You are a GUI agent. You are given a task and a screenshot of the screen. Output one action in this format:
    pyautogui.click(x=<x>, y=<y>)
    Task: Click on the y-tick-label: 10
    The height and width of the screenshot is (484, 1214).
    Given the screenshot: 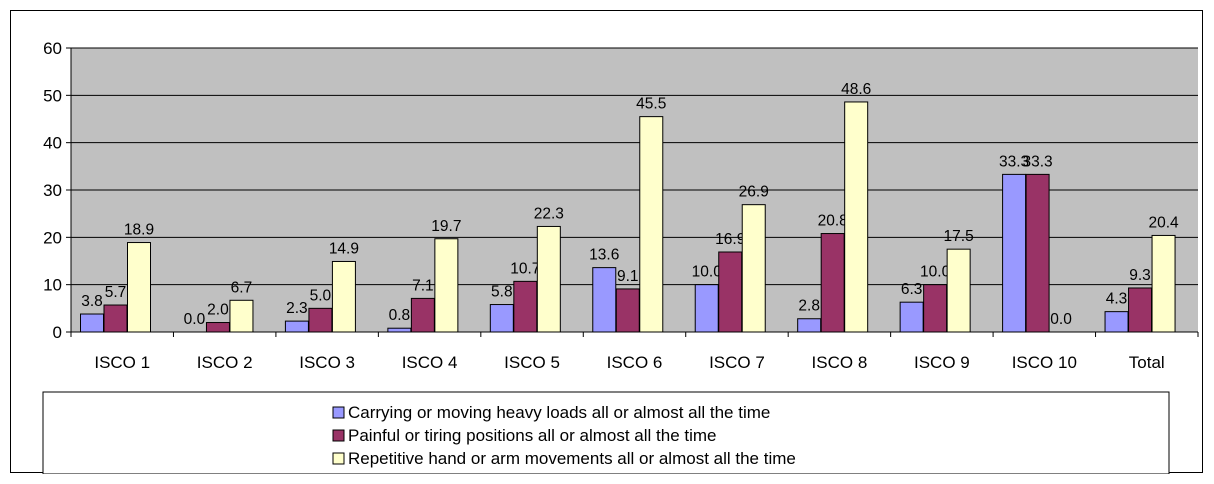 What is the action you would take?
    pyautogui.click(x=52, y=285)
    